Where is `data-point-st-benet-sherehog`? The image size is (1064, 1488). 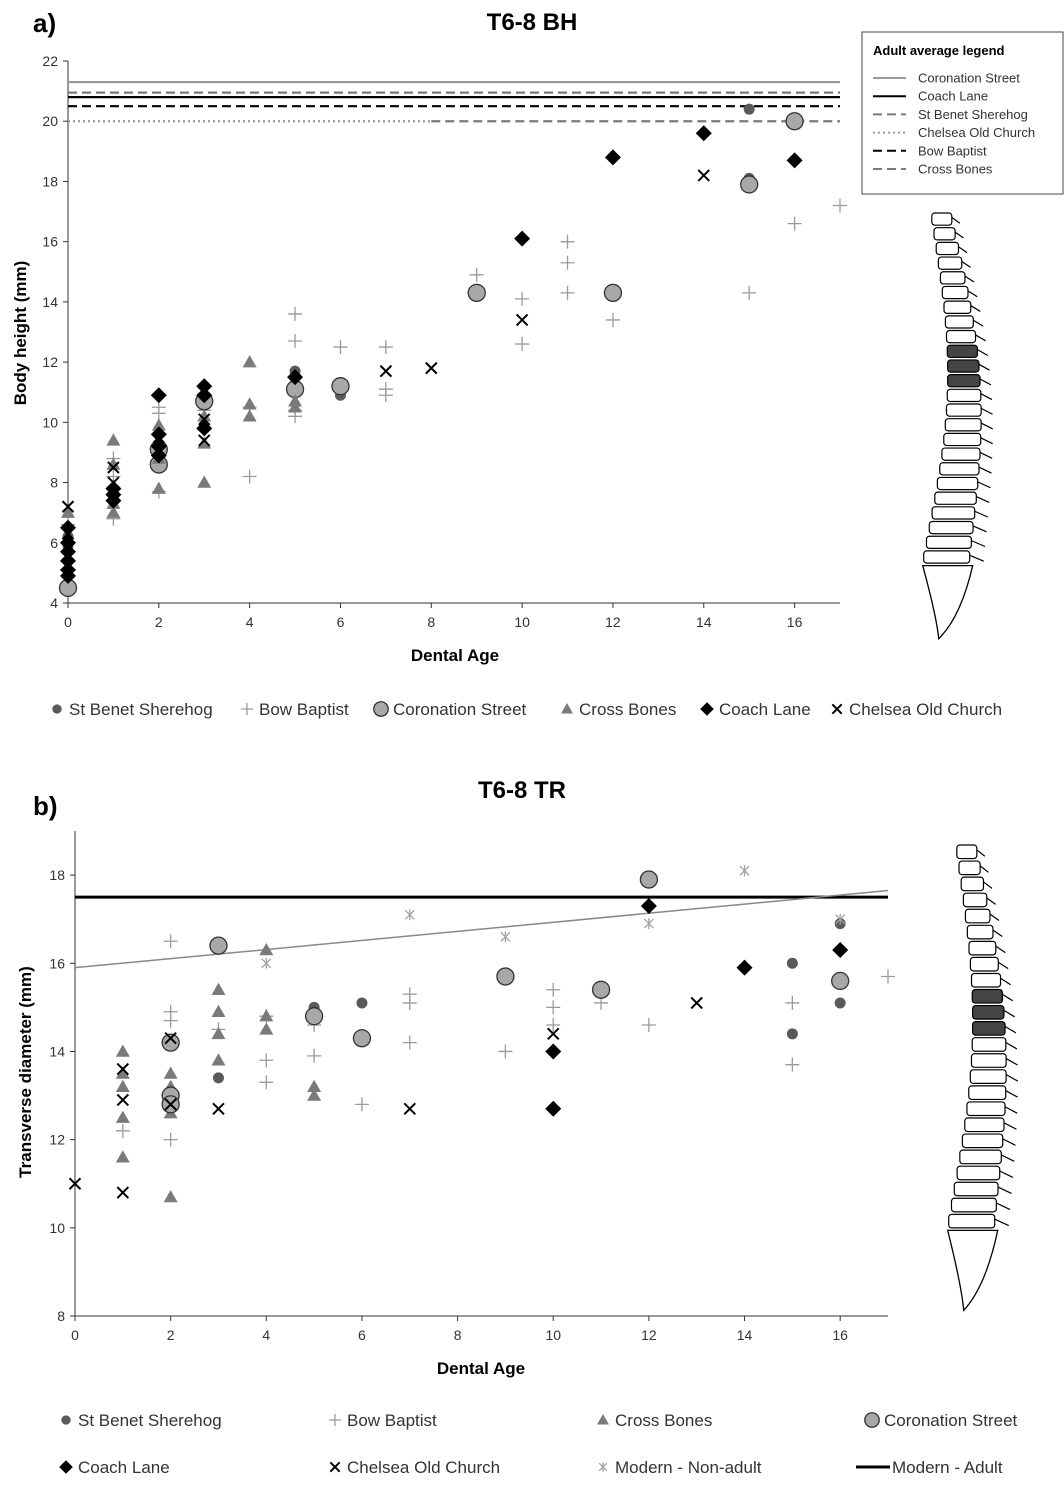 data-point-st-benet-sherehog is located at coordinates (218, 1078).